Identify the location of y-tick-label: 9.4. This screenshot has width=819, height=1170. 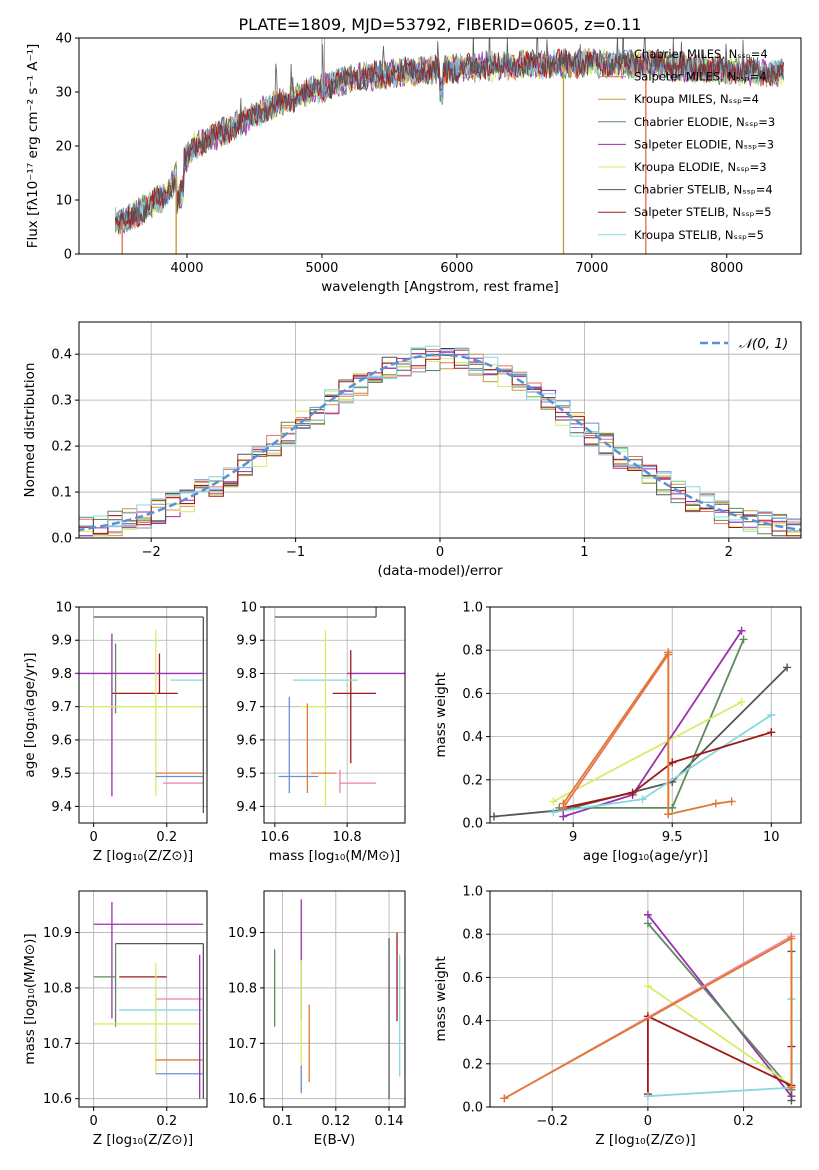
(61, 807).